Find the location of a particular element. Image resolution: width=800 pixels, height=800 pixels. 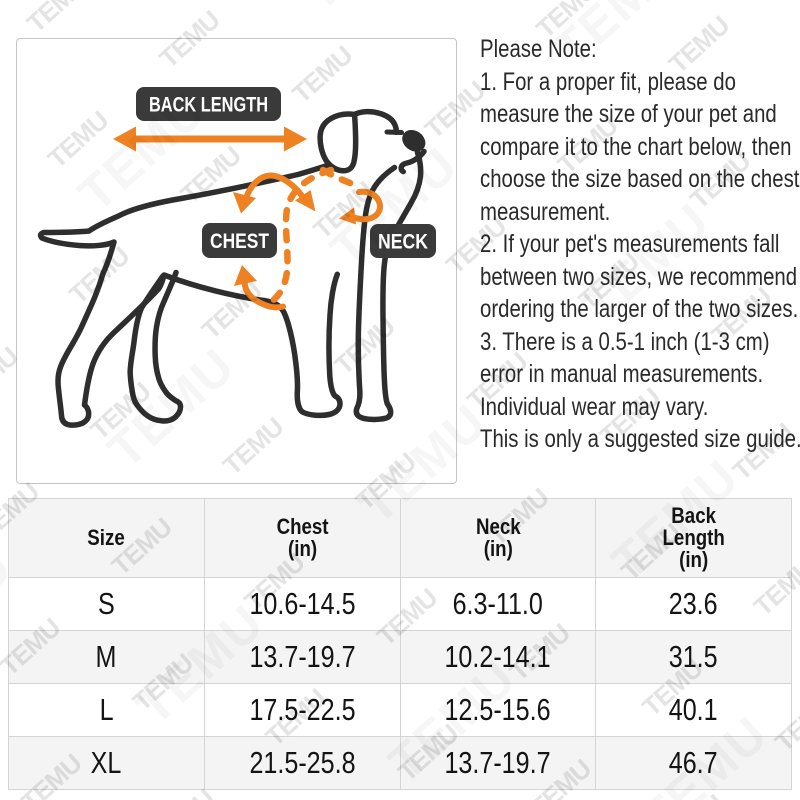

svg-text: NECK is located at coordinates (403, 242).